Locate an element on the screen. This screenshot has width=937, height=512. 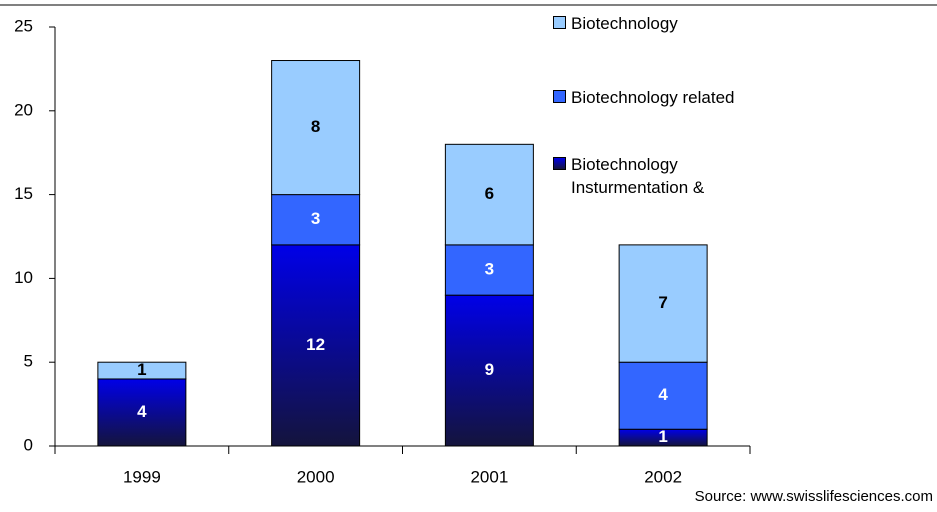
data-label: 7 is located at coordinates (662, 302).